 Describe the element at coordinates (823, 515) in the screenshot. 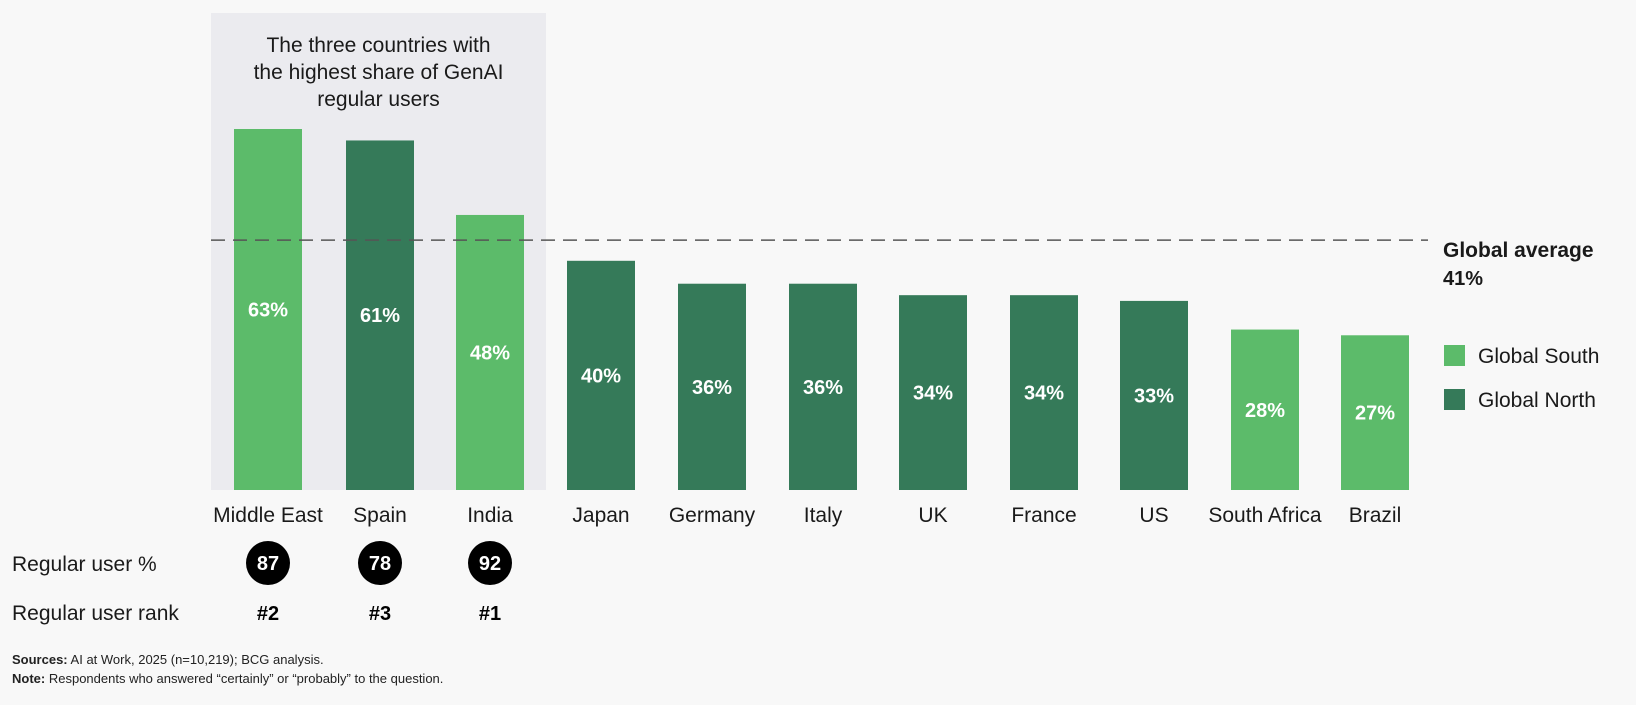

I see `category-label: Italy` at that location.